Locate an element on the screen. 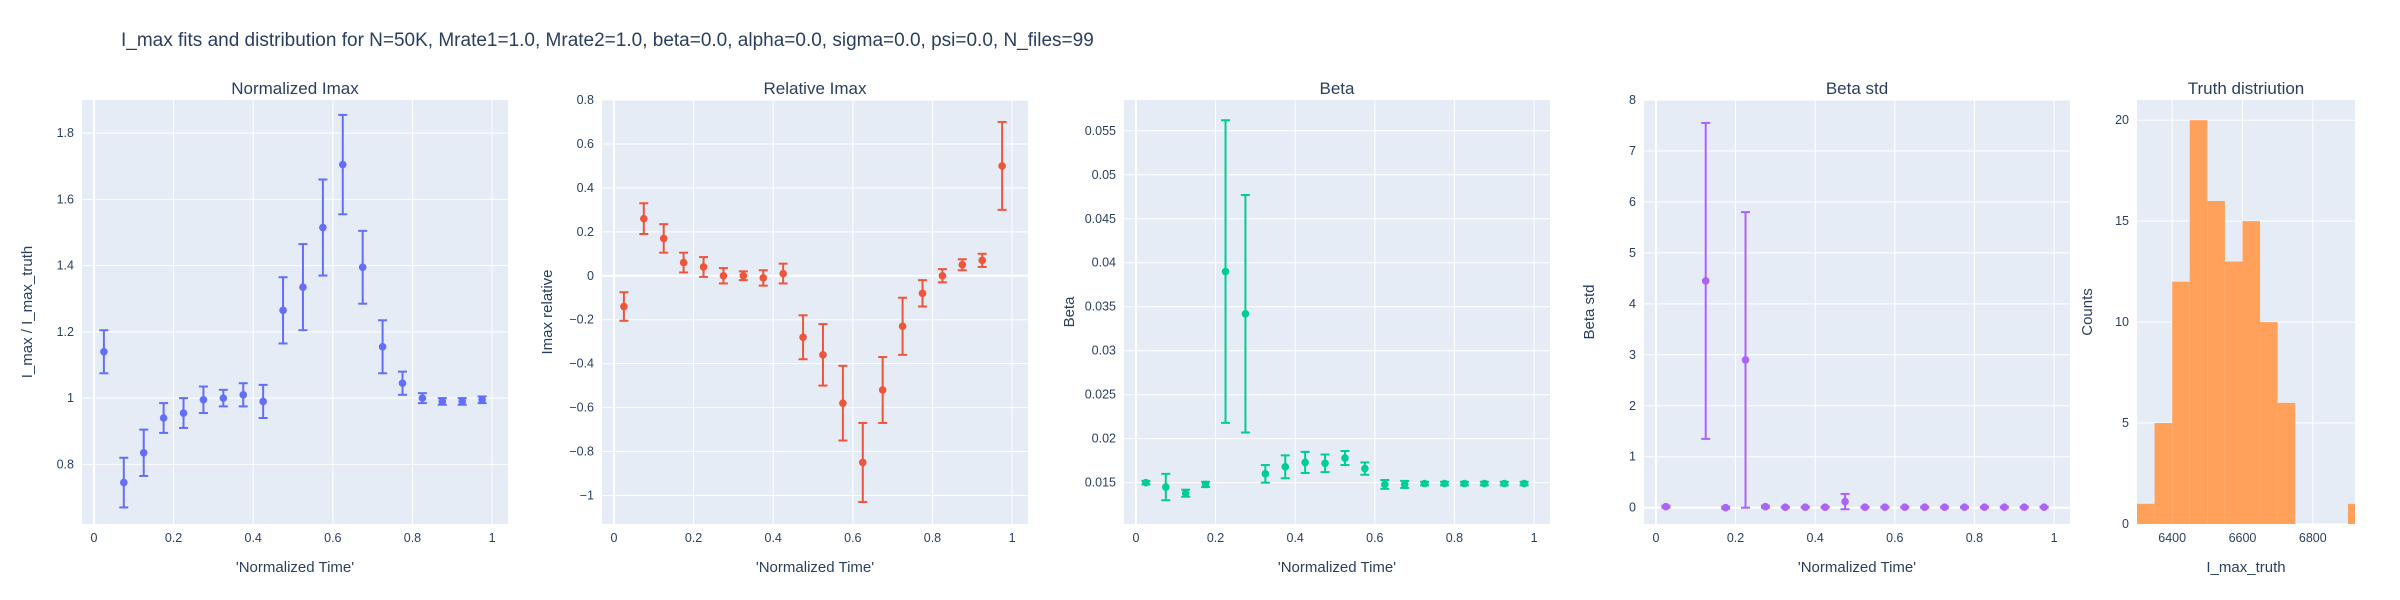 This screenshot has width=2400, height=600. y-tick-label: 5 is located at coordinates (1632, 253).